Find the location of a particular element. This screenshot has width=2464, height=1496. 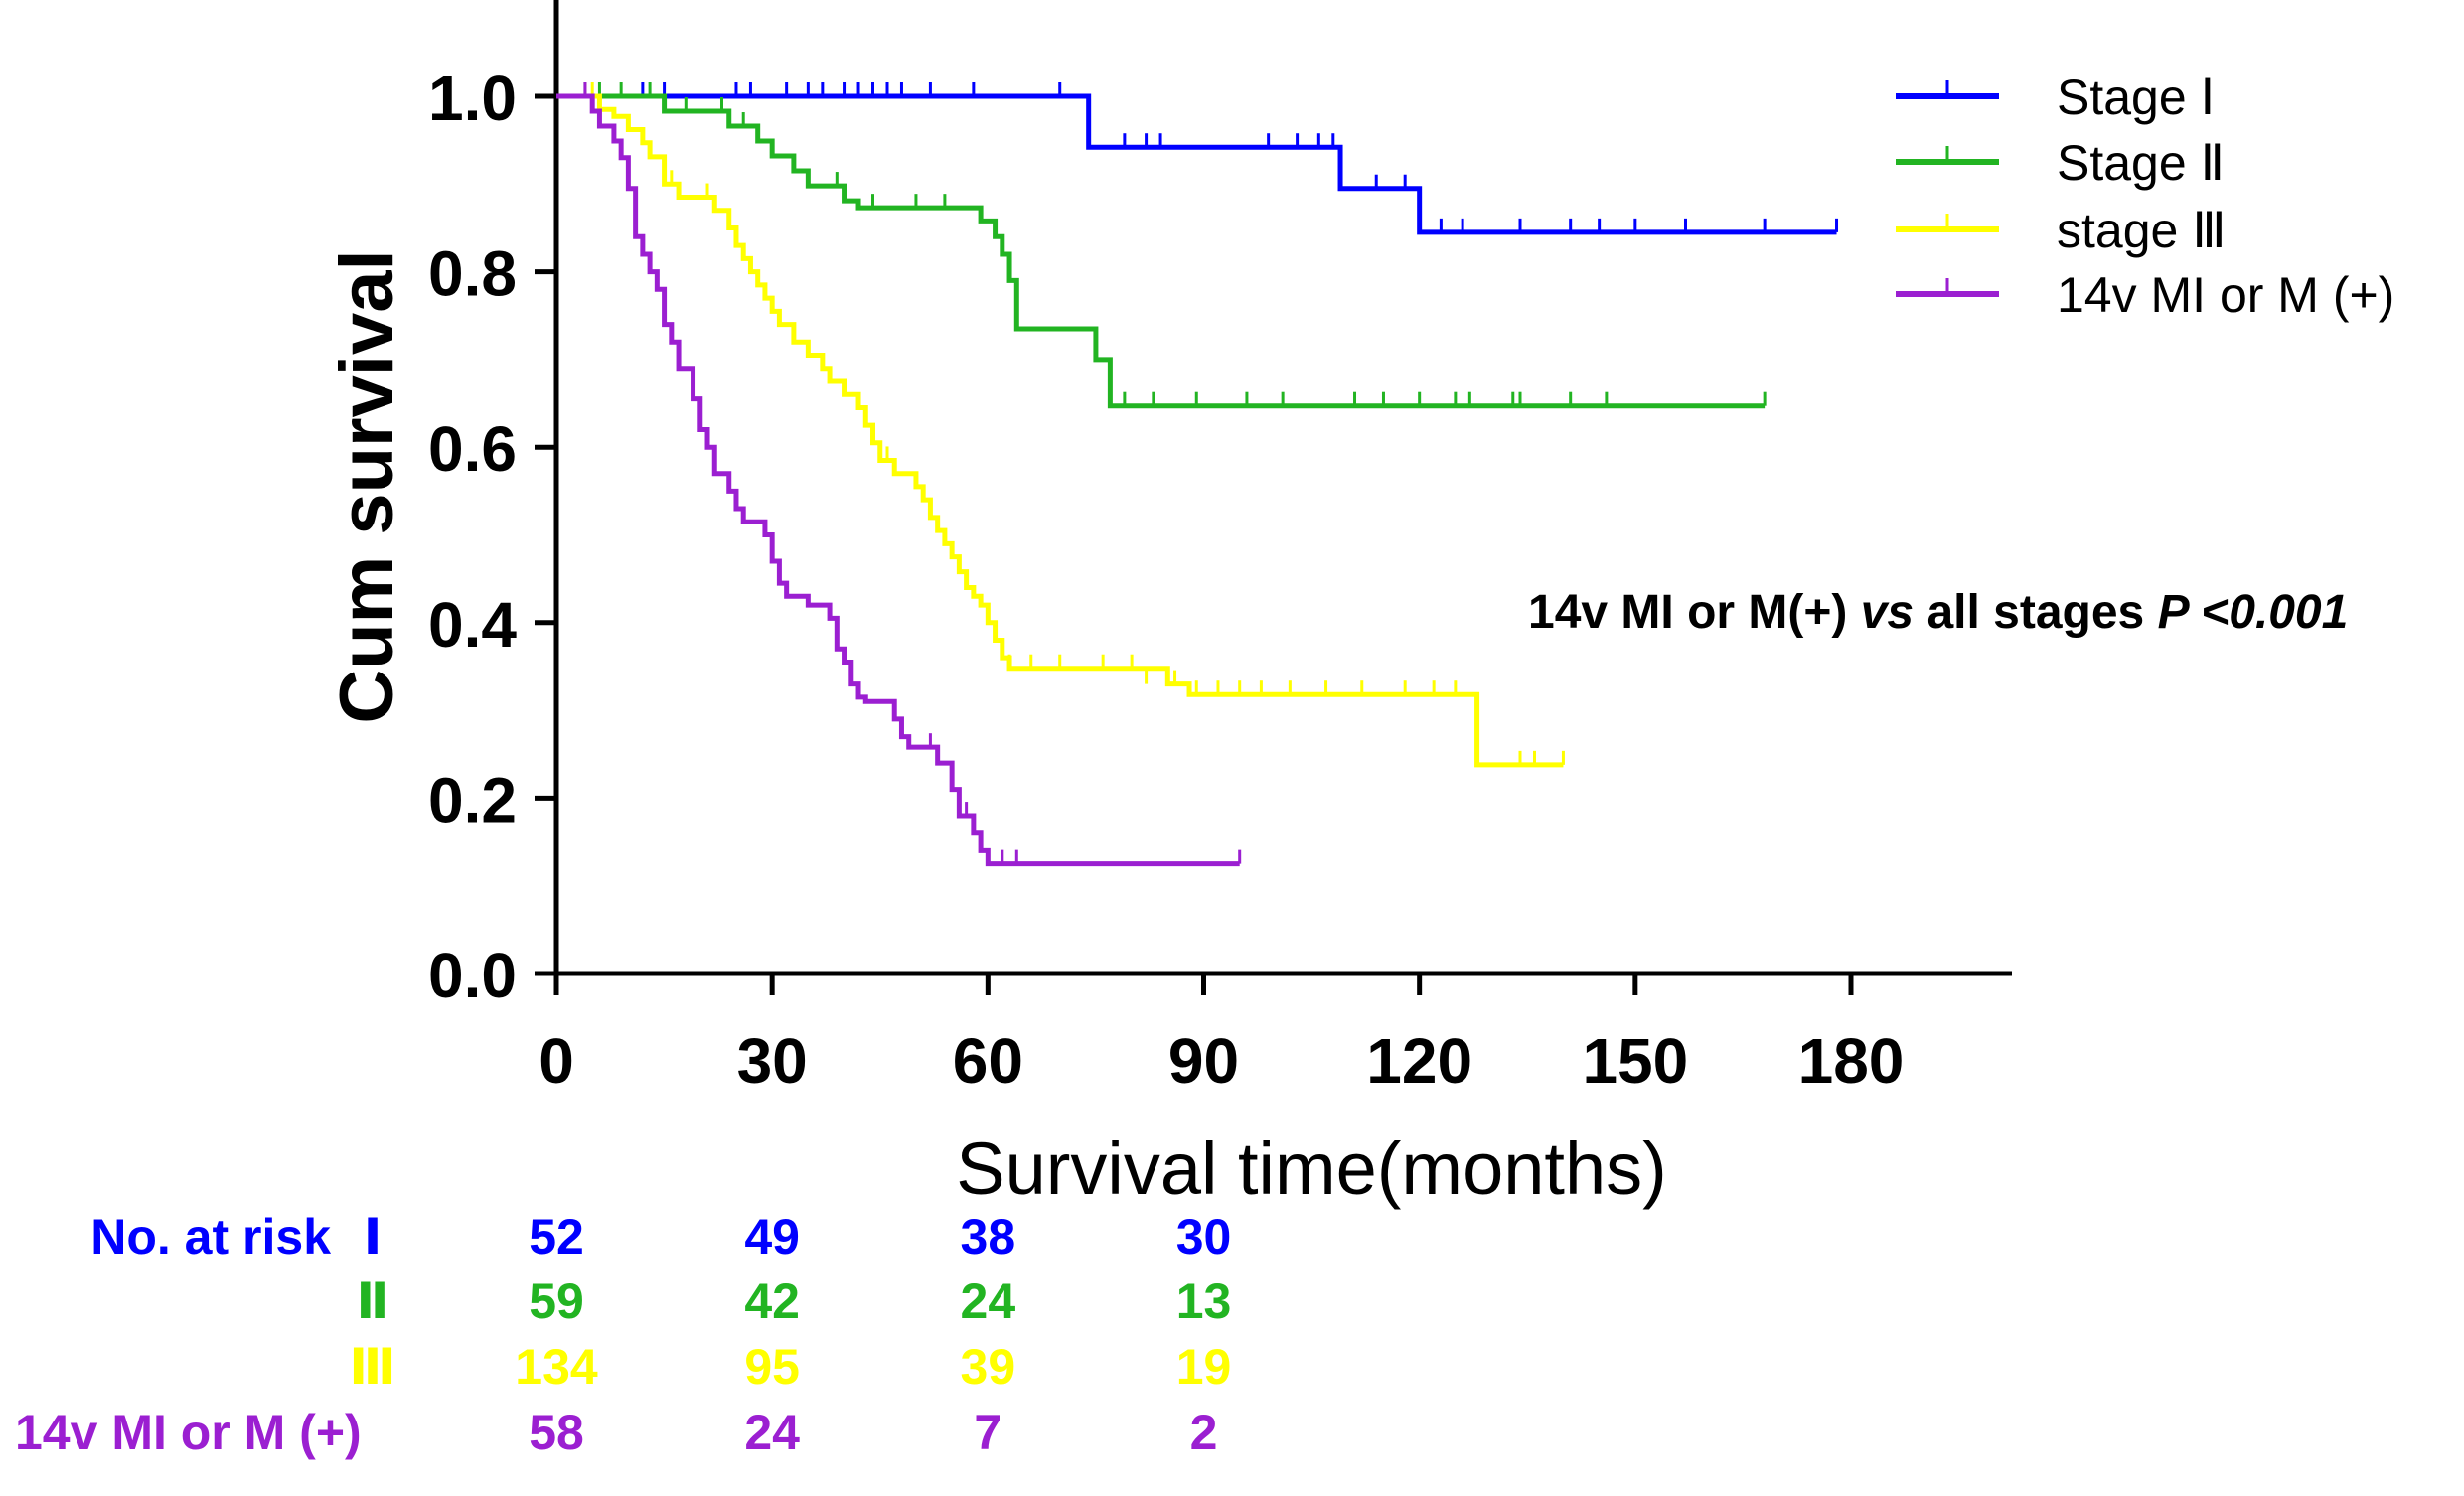

at-risk-value: 38 is located at coordinates (989, 1237).